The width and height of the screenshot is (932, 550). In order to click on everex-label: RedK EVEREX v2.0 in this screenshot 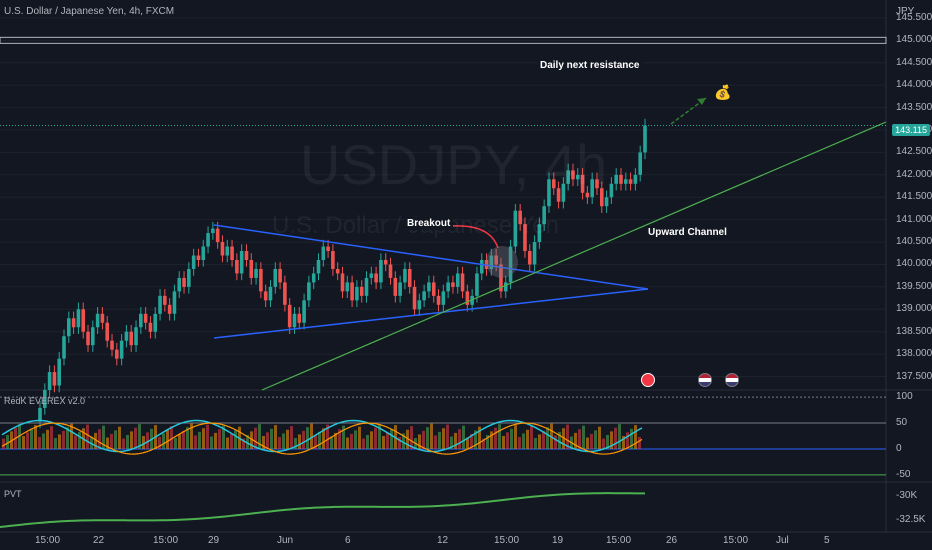, I will do `click(45, 401)`.